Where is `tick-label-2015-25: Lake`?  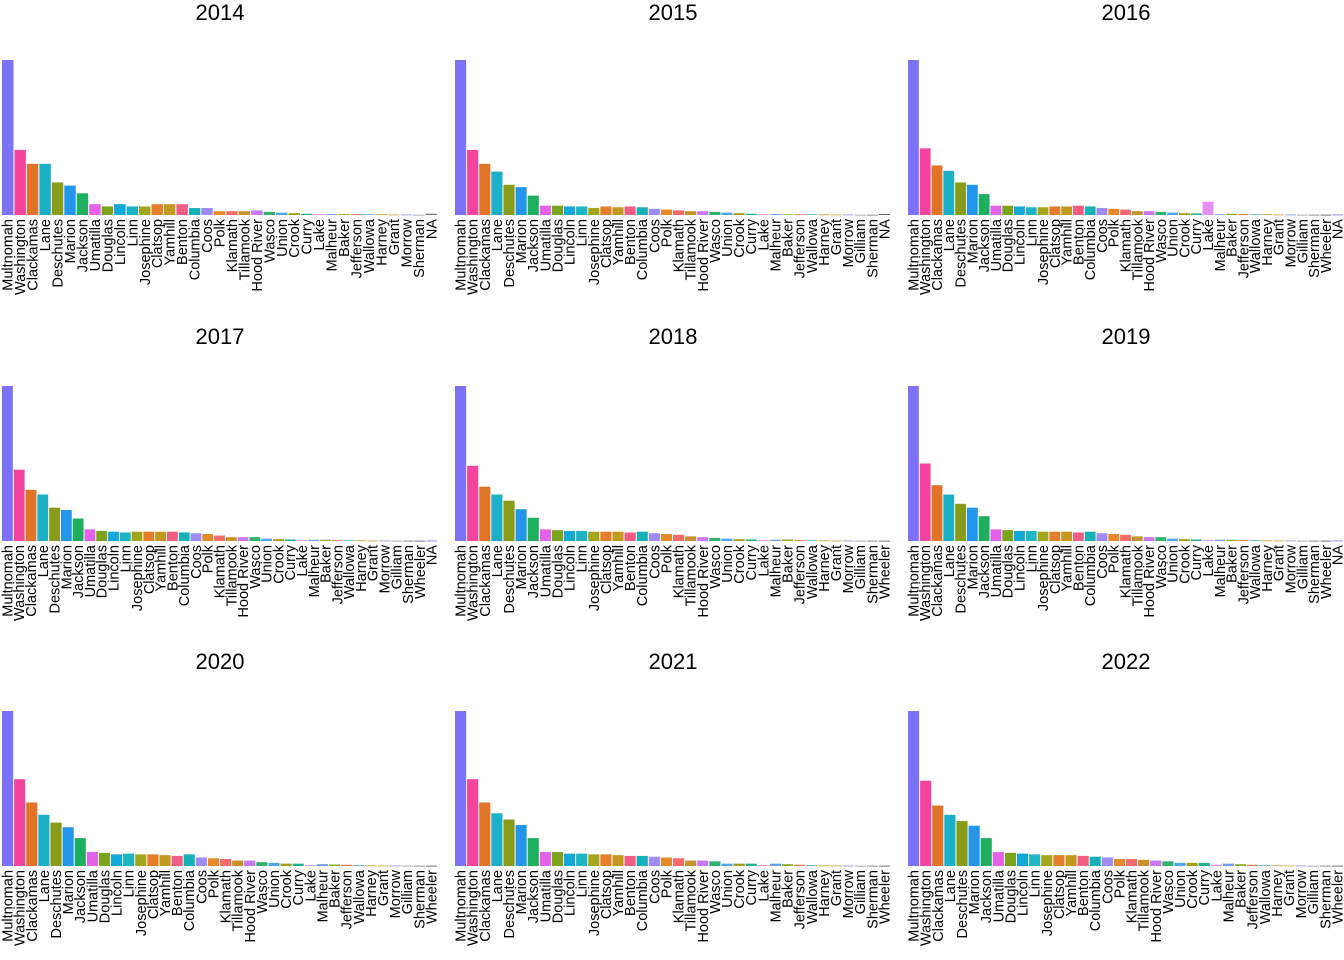
tick-label-2015-25: Lake is located at coordinates (764, 234).